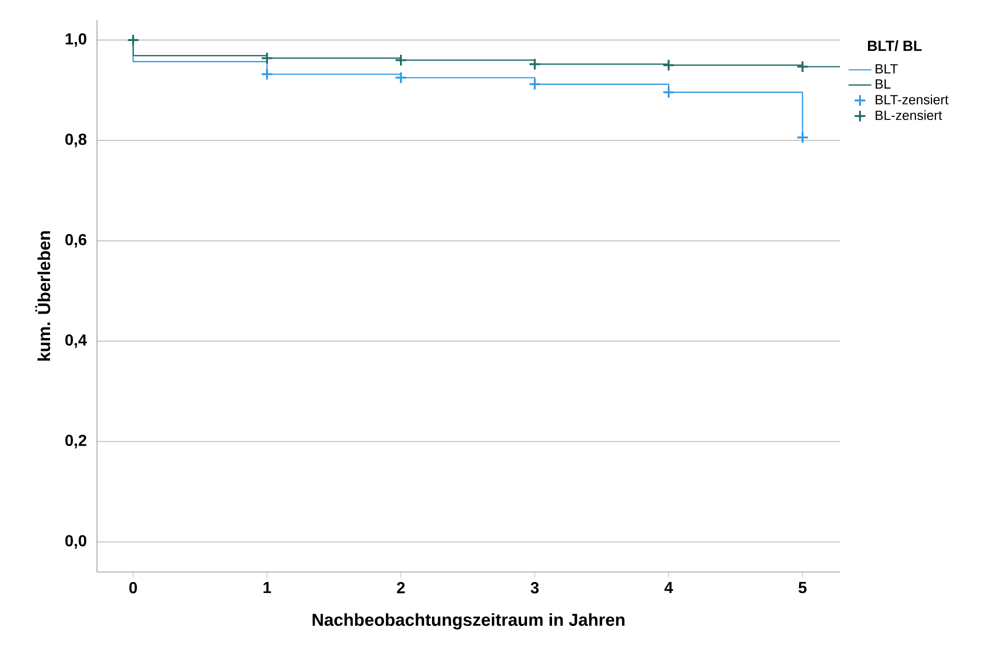  What do you see at coordinates (883, 84) in the screenshot?
I see `legend-label: BL` at bounding box center [883, 84].